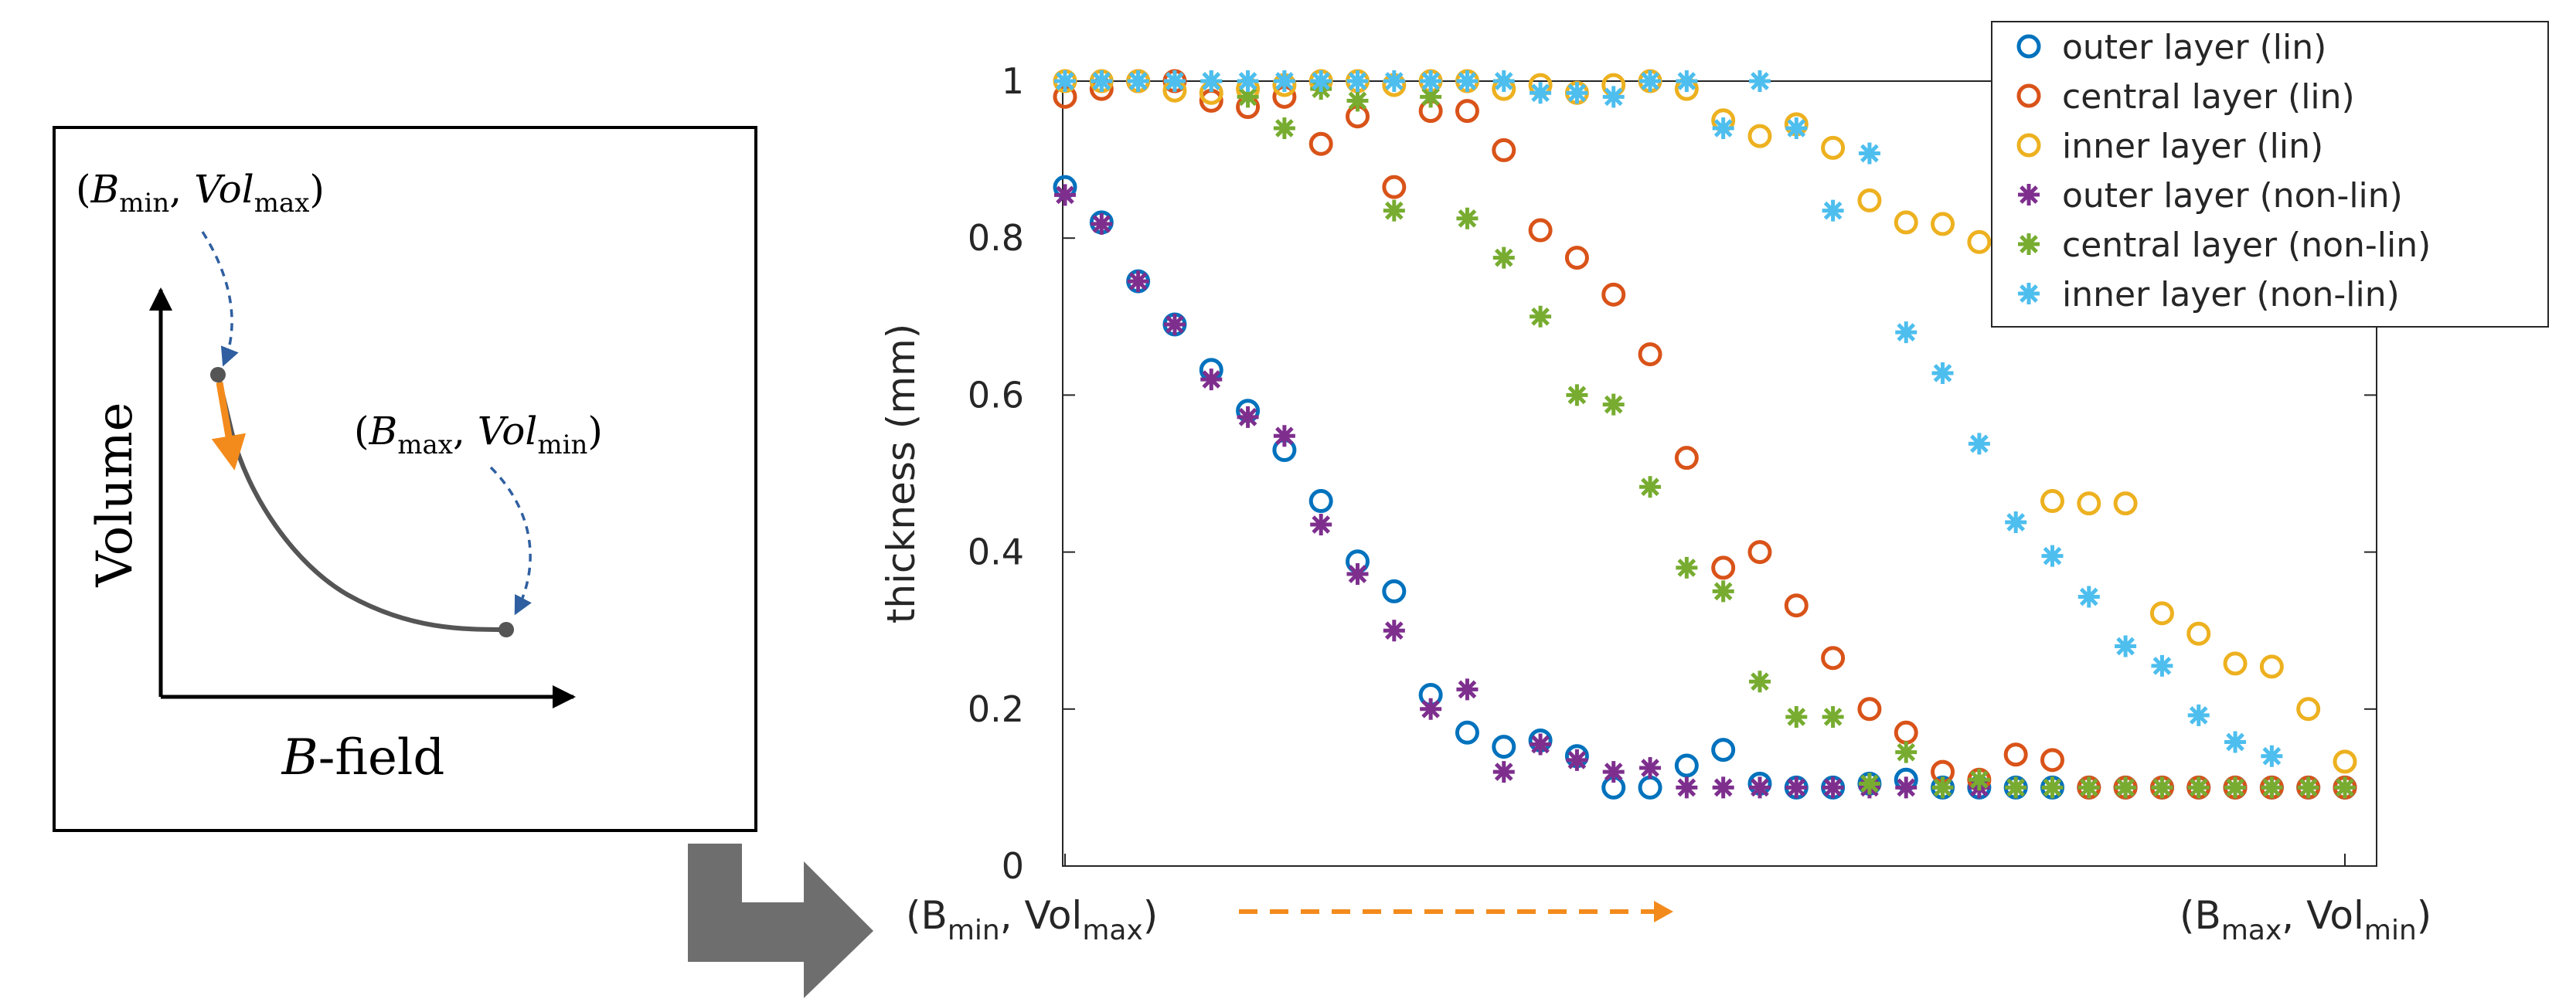 The image size is (2576, 1002). I want to click on legend-label: inner layer (lin), so click(2192, 146).